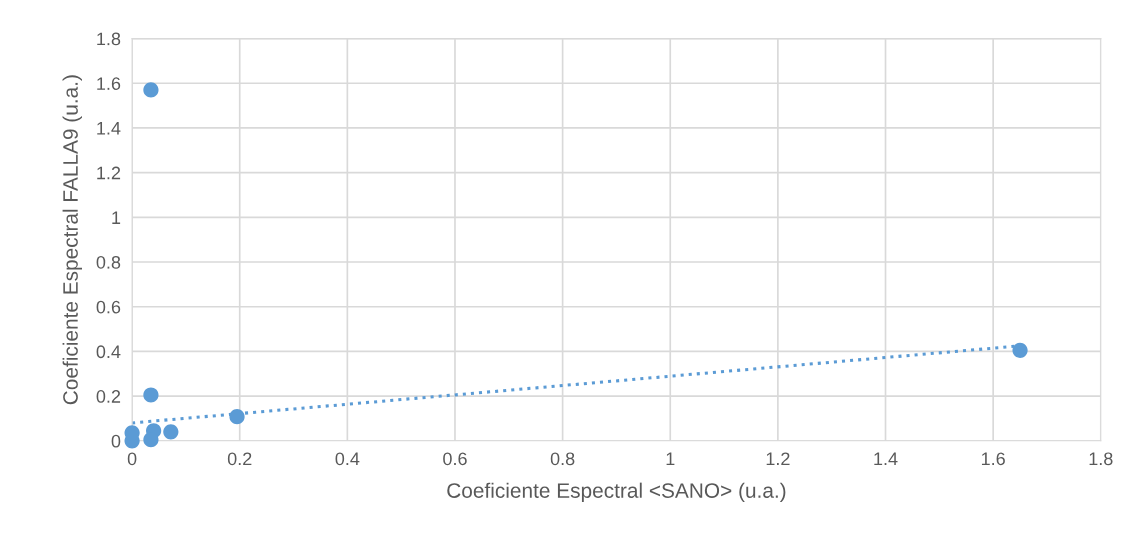 The height and width of the screenshot is (551, 1129). What do you see at coordinates (72, 240) in the screenshot?
I see `y-axis-title: Coeficiente Espectral FALLA9 (u.a.)` at bounding box center [72, 240].